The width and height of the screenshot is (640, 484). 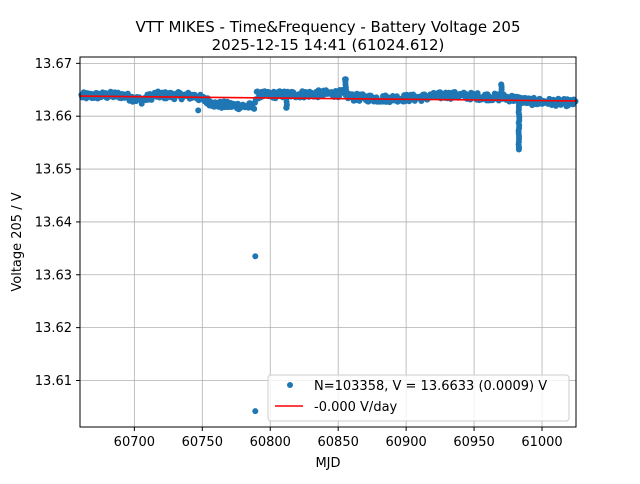 What do you see at coordinates (473, 442) in the screenshot?
I see `x-tick-label: 60950` at bounding box center [473, 442].